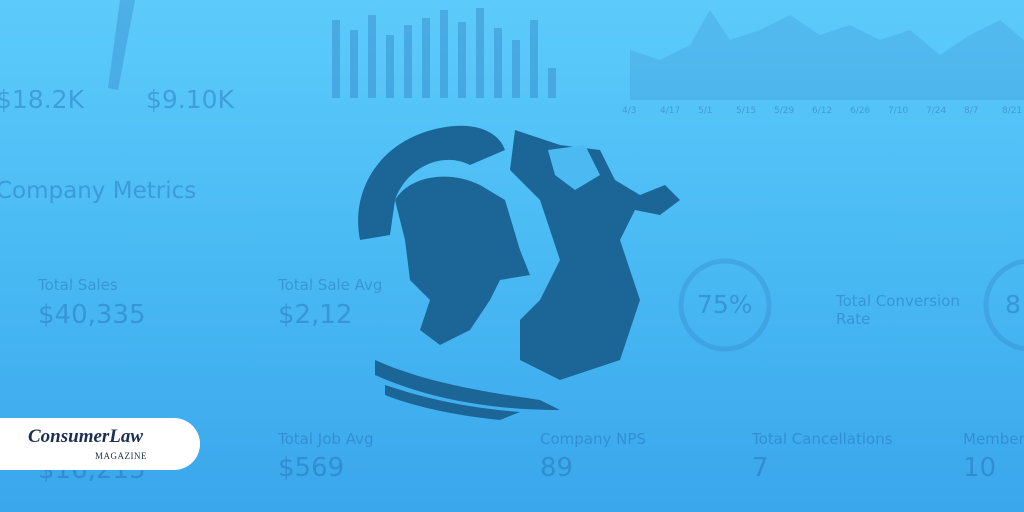 The image size is (1024, 512). What do you see at coordinates (444, 53) in the screenshot?
I see `bar-chart` at bounding box center [444, 53].